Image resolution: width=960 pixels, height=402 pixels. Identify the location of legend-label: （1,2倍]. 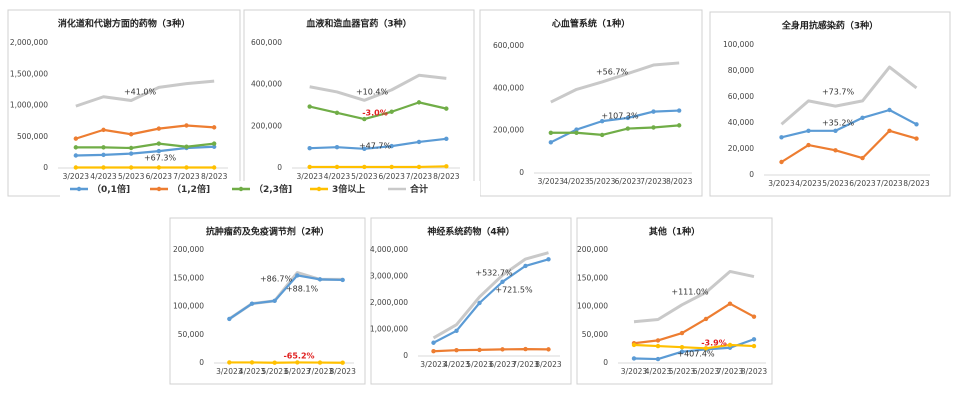
(191, 189).